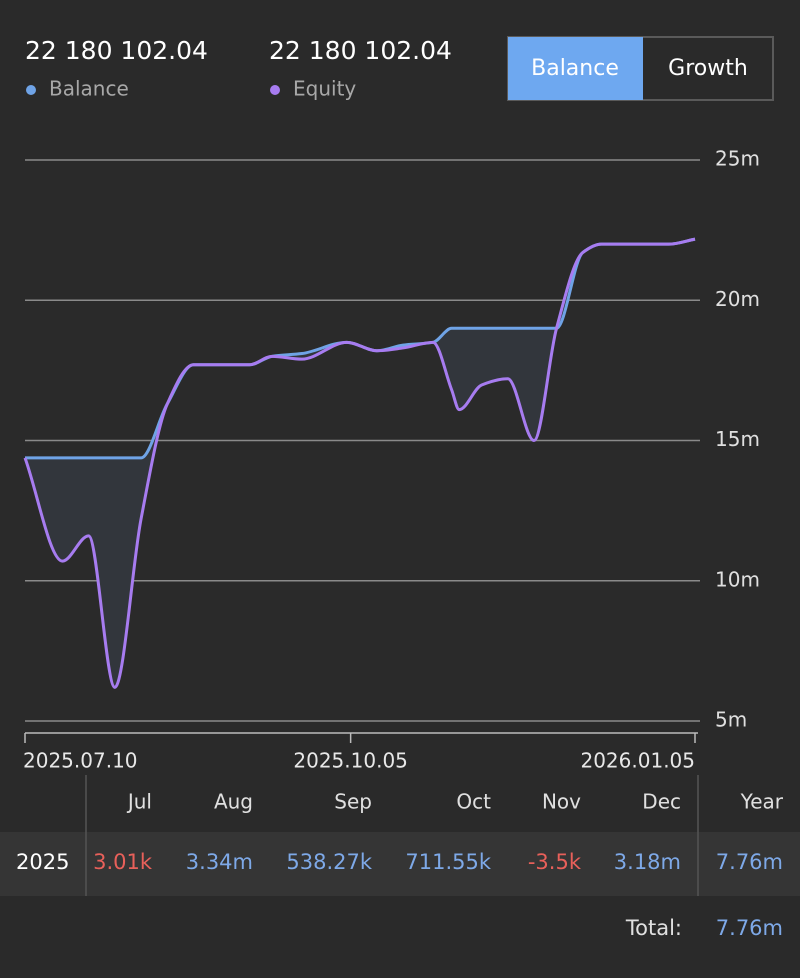 The width and height of the screenshot is (800, 978). I want to click on balance-dot, so click(31, 90).